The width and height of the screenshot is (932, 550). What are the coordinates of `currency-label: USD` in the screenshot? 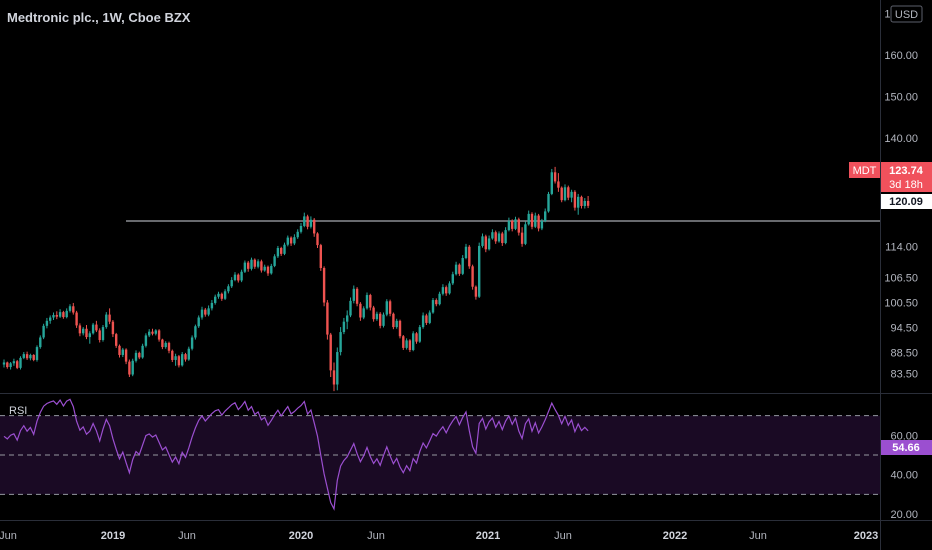 It's located at (906, 15).